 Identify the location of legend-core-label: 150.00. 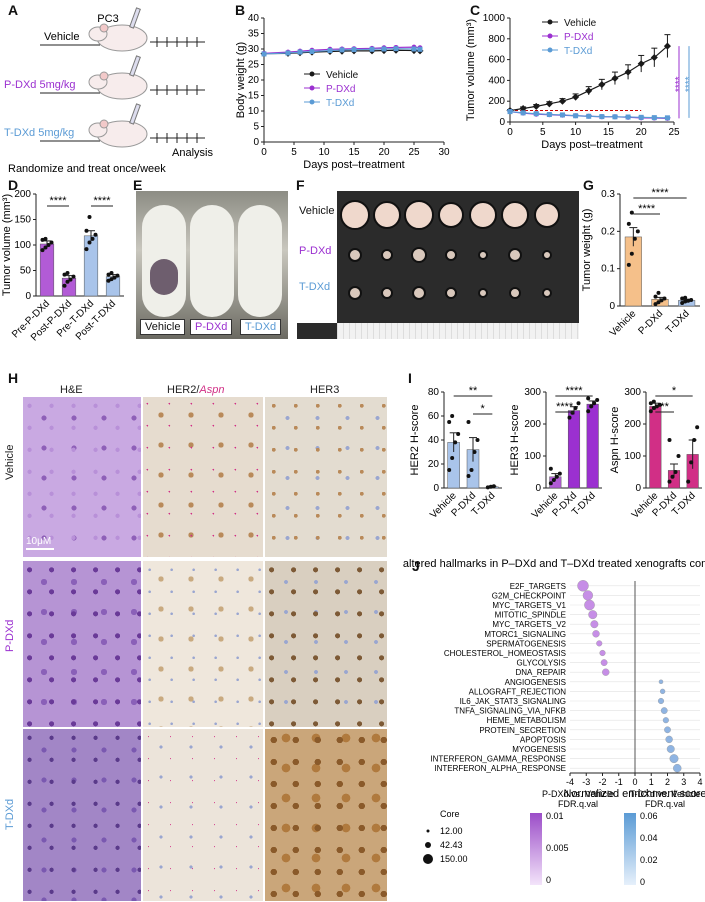
(454, 859).